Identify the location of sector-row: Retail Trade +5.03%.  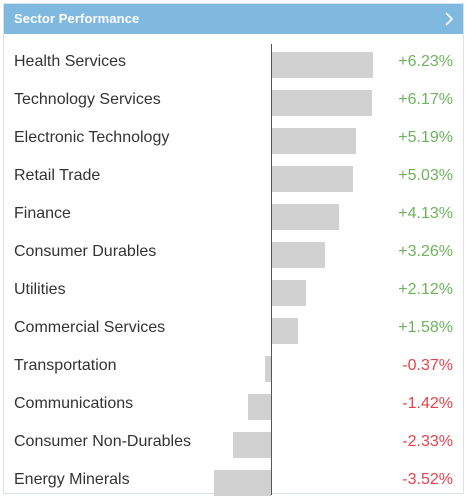
(233, 177).